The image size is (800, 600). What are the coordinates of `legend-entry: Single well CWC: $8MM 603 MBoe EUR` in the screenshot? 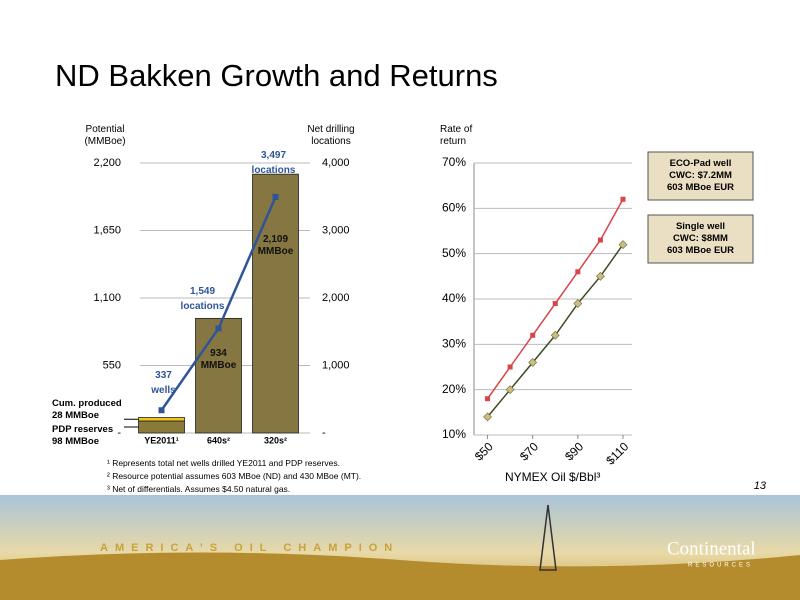 It's located at (700, 238).